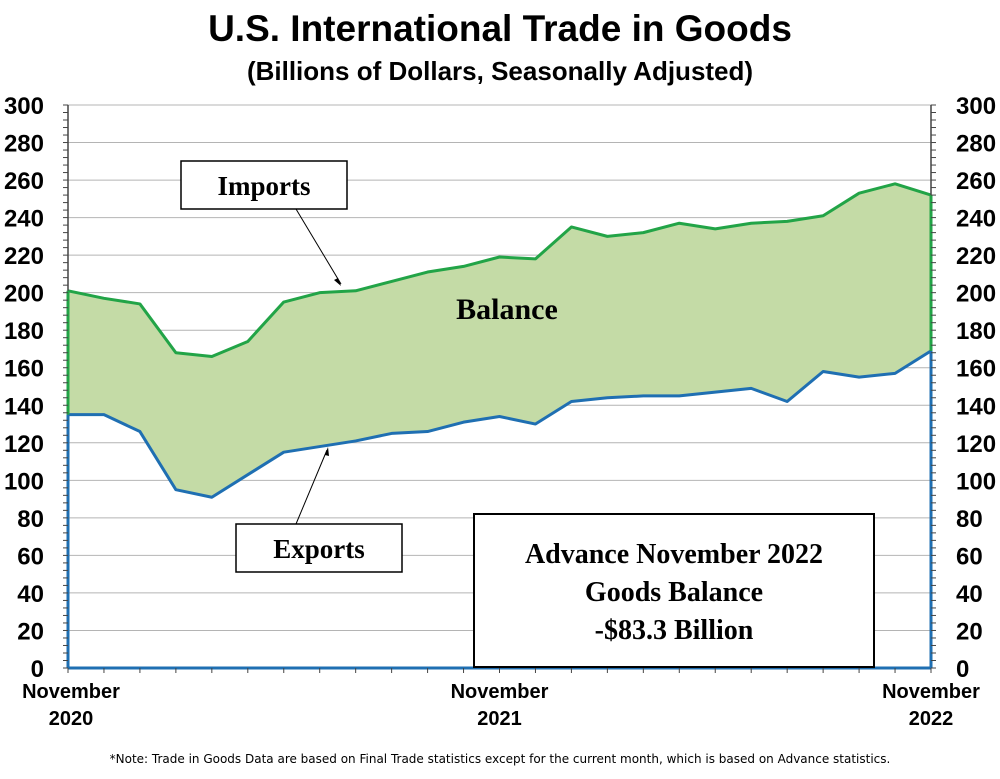  I want to click on y-tick-left-160: 160, so click(24, 369).